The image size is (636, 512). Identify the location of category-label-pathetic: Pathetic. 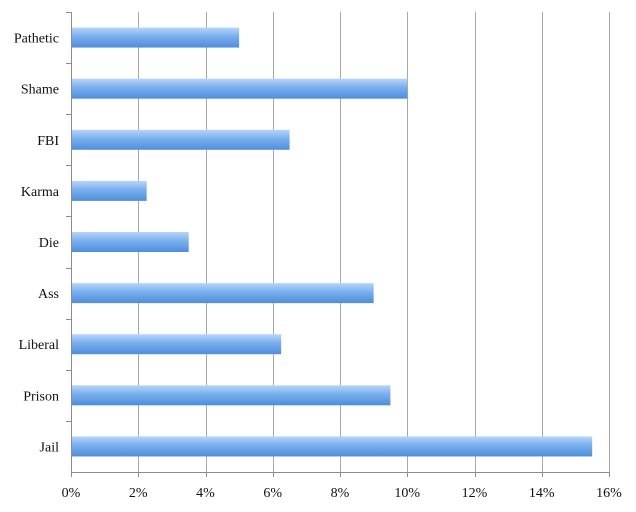
(36, 39).